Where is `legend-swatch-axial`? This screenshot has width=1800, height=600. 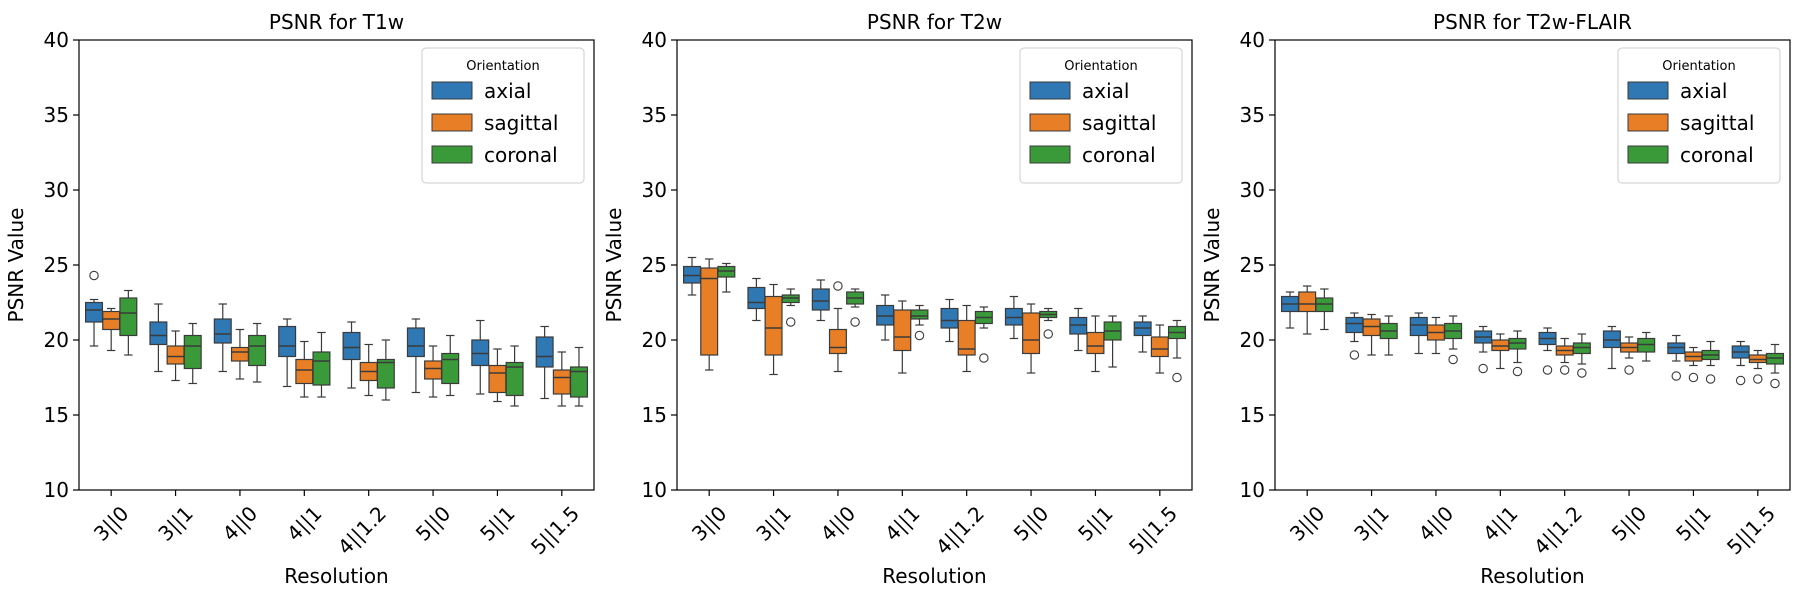 legend-swatch-axial is located at coordinates (452, 90).